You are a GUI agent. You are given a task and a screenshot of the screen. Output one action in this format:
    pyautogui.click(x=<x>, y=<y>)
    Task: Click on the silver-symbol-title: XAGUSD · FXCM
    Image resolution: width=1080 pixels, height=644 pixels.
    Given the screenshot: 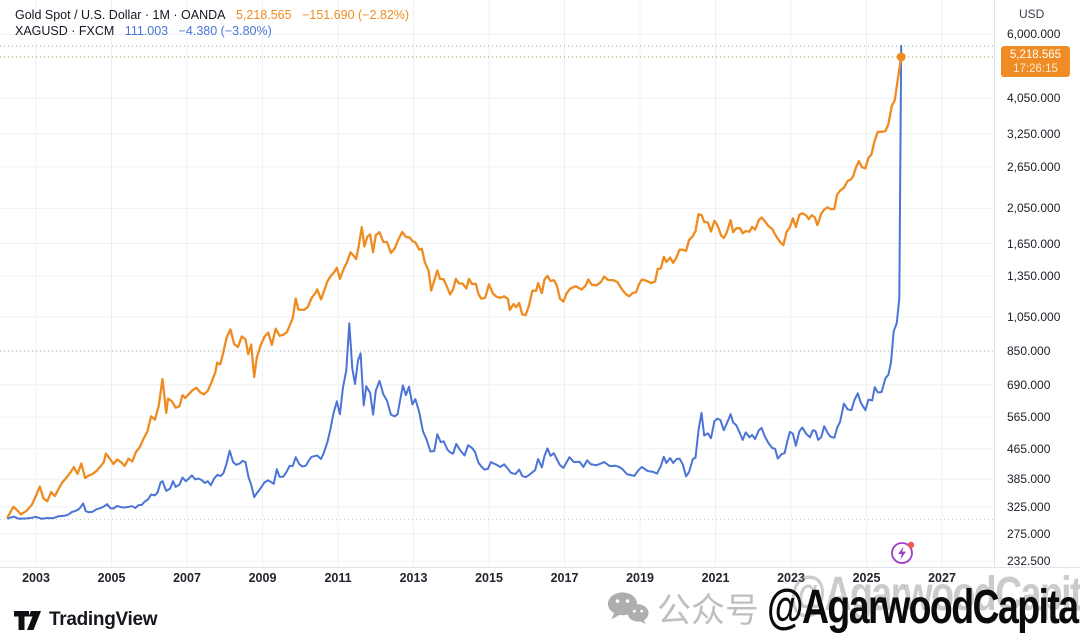 What is the action you would take?
    pyautogui.click(x=65, y=31)
    